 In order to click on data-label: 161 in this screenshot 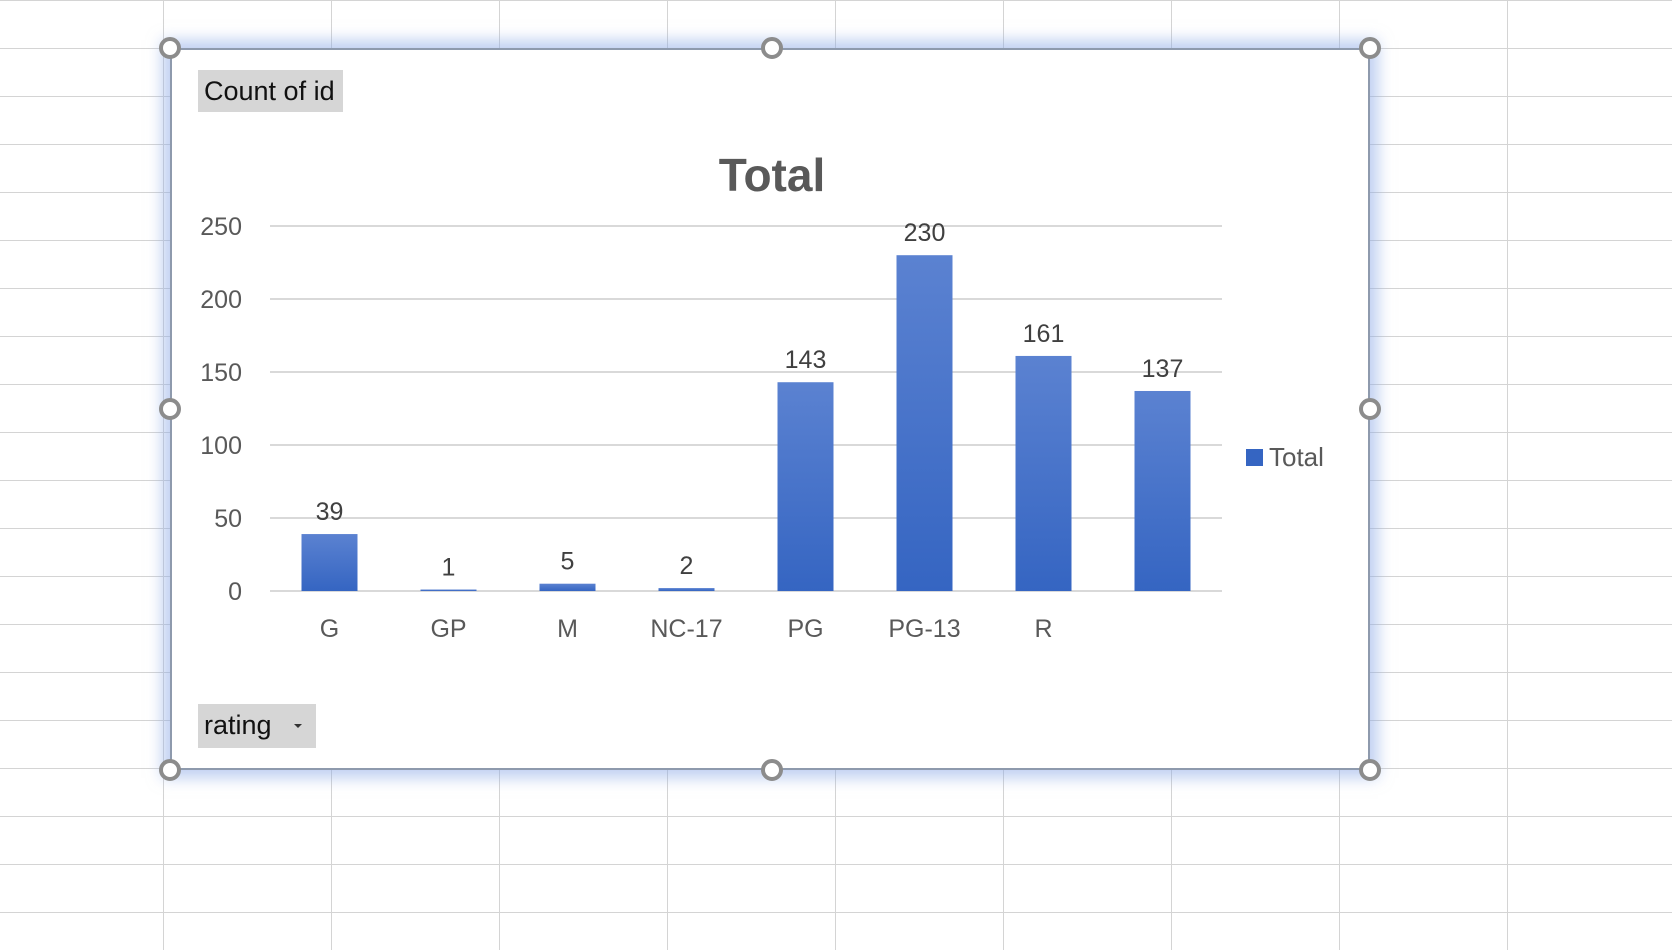, I will do `click(1044, 334)`.